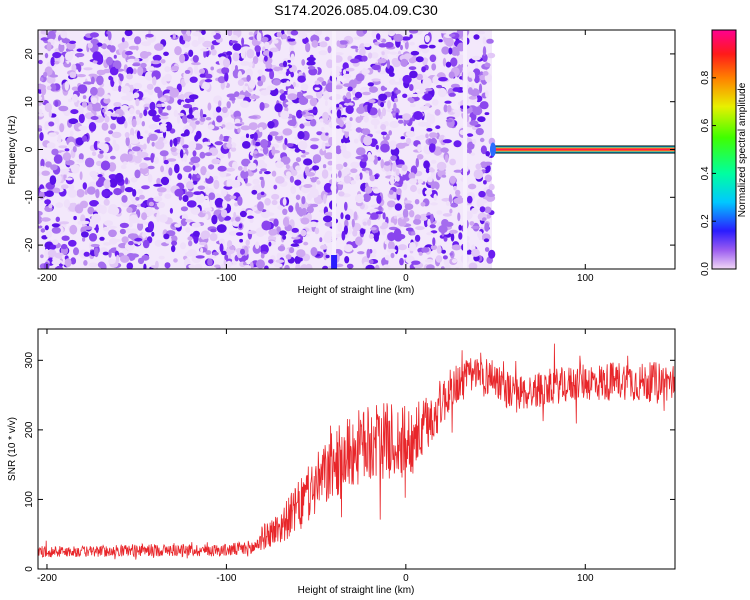 This screenshot has width=750, height=600. What do you see at coordinates (47, 578) in the screenshot?
I see `x-tick-label: -200` at bounding box center [47, 578].